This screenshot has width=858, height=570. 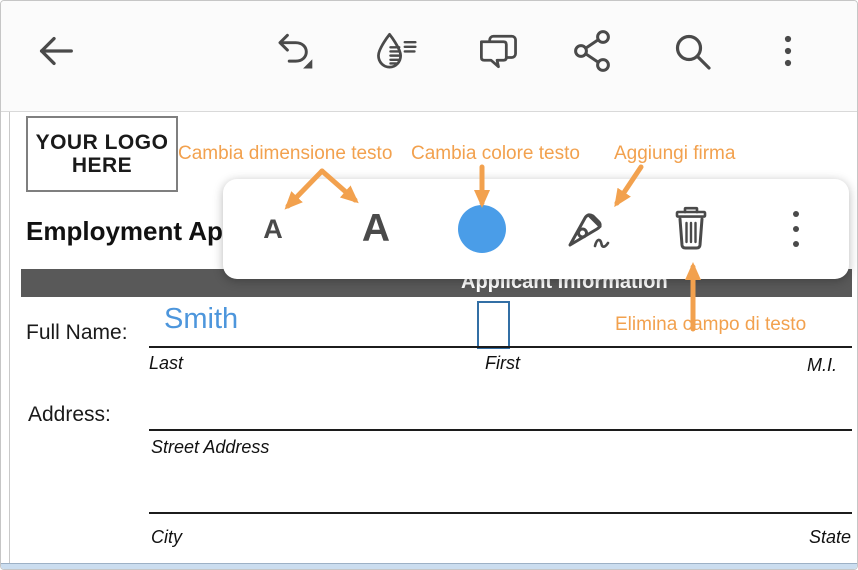 I want to click on address-label: Address:, so click(x=69, y=414).